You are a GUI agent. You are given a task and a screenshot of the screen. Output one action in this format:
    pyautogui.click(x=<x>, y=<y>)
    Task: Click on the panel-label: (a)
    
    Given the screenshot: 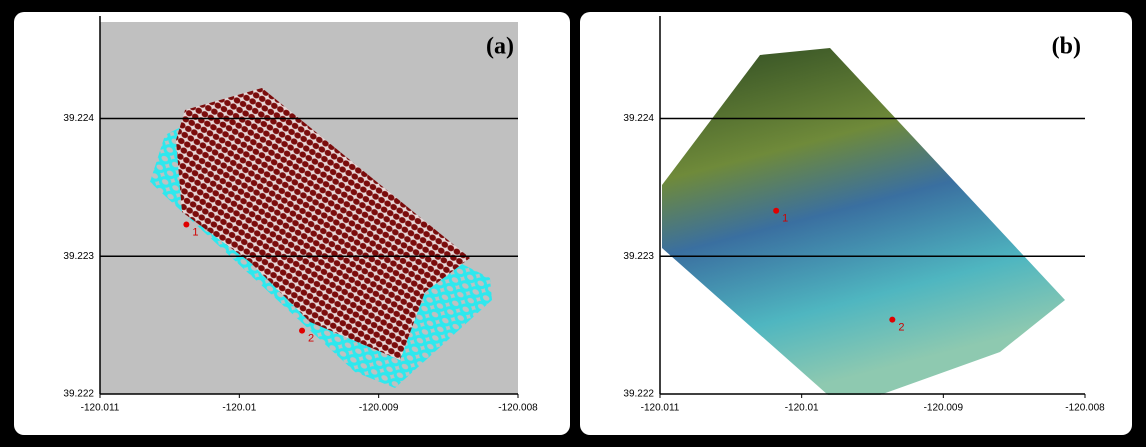 What is the action you would take?
    pyautogui.click(x=500, y=47)
    